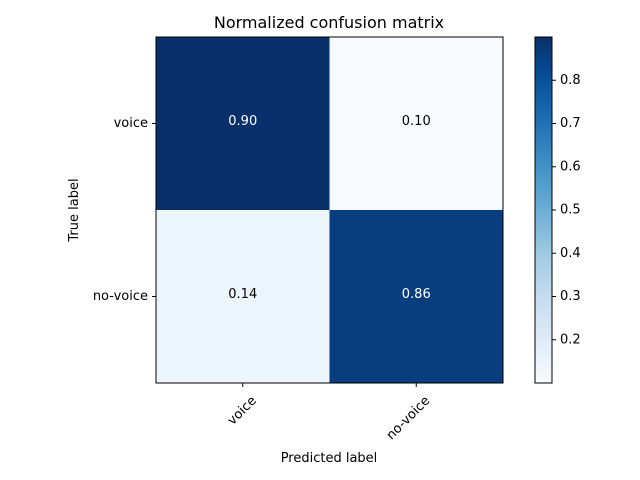 This screenshot has width=640, height=480. What do you see at coordinates (329, 413) in the screenshot?
I see `x-axis-ticks: voice no-voice` at bounding box center [329, 413].